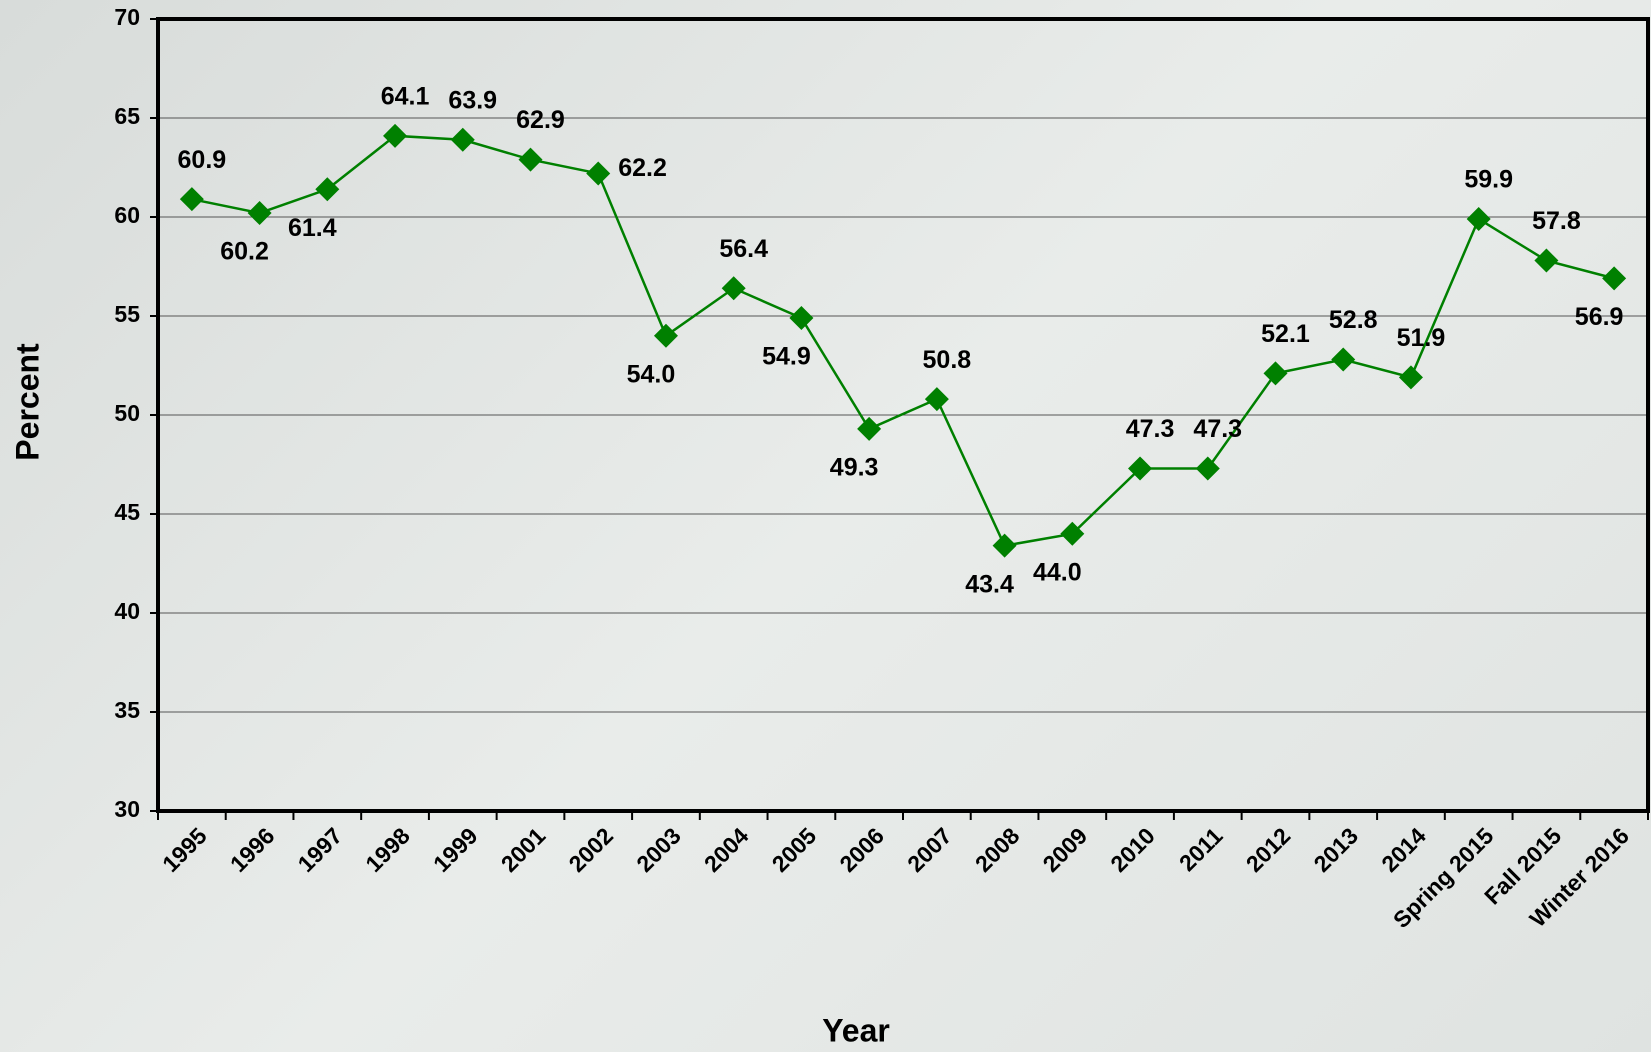 This screenshot has width=1651, height=1052. I want to click on x-axis-title: Year, so click(856, 1030).